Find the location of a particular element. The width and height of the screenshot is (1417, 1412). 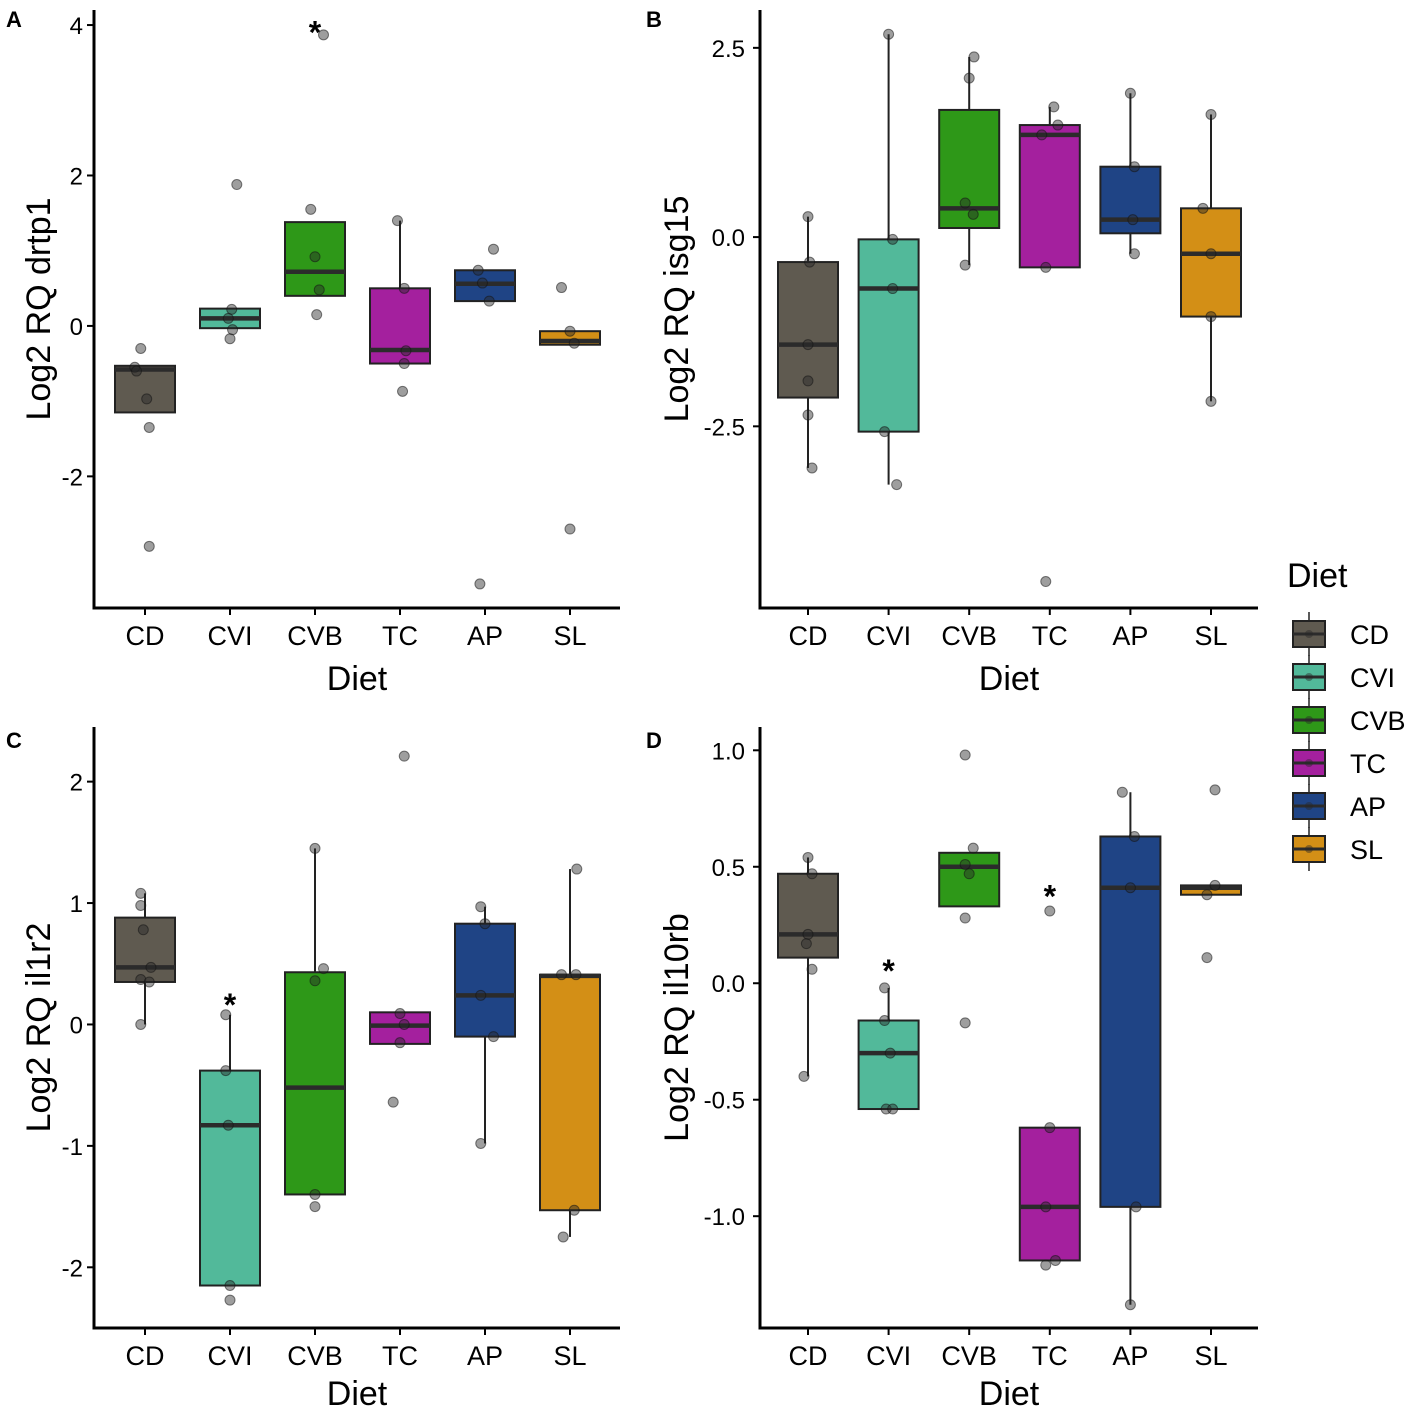

significance-star: * is located at coordinates (230, 1005).